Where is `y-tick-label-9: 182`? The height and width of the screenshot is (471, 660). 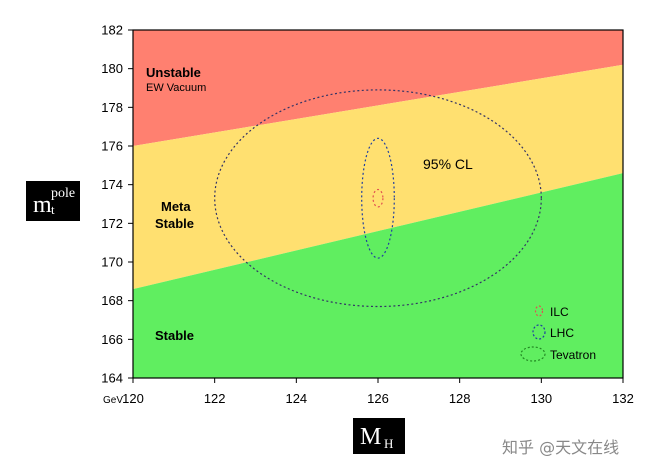
y-tick-label-9: 182 is located at coordinates (112, 30).